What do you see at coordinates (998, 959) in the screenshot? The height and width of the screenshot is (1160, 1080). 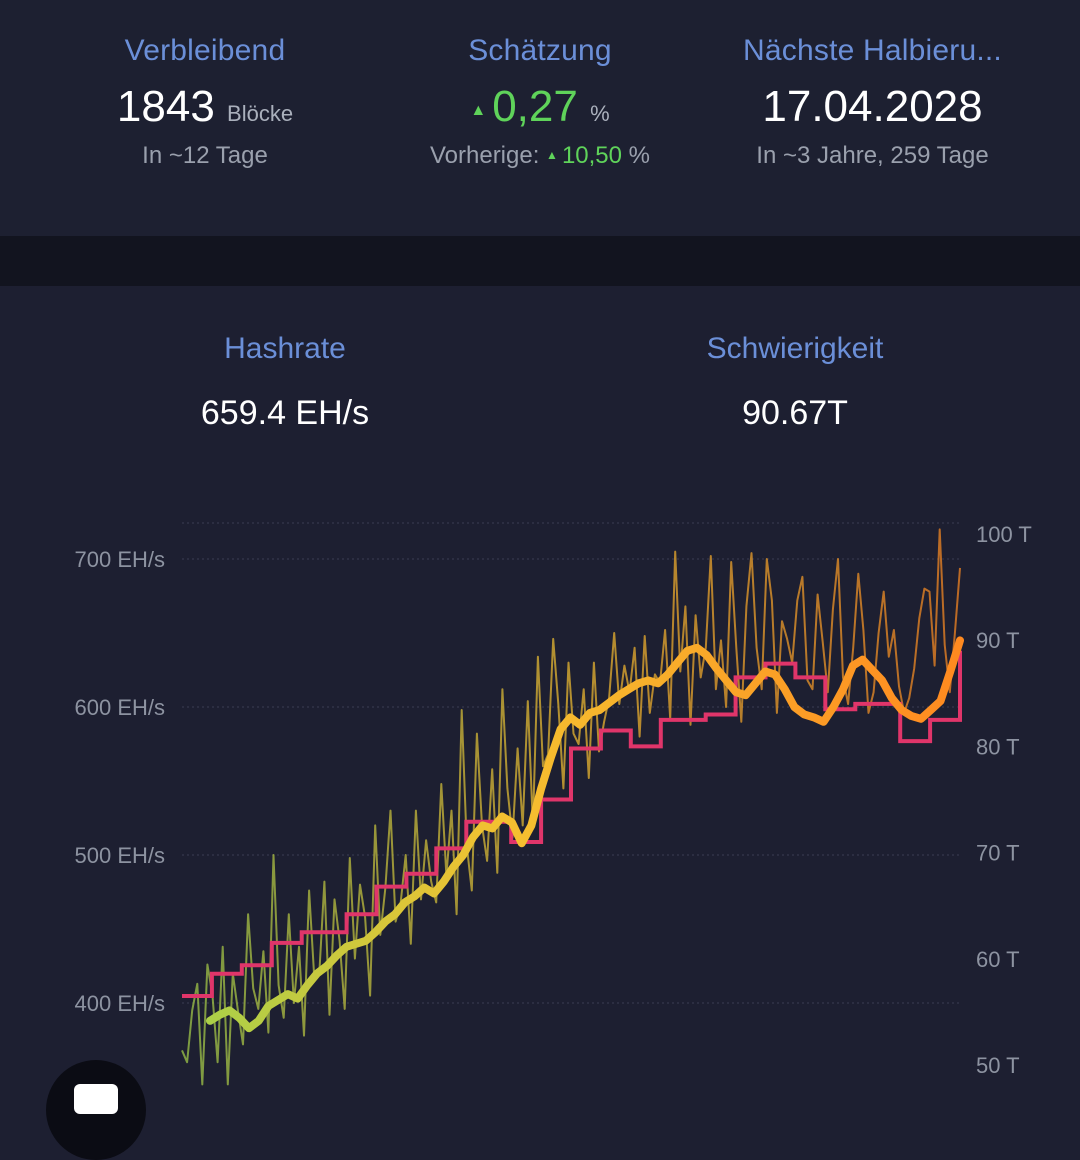 I see `y-right-tick-label: 60 T` at bounding box center [998, 959].